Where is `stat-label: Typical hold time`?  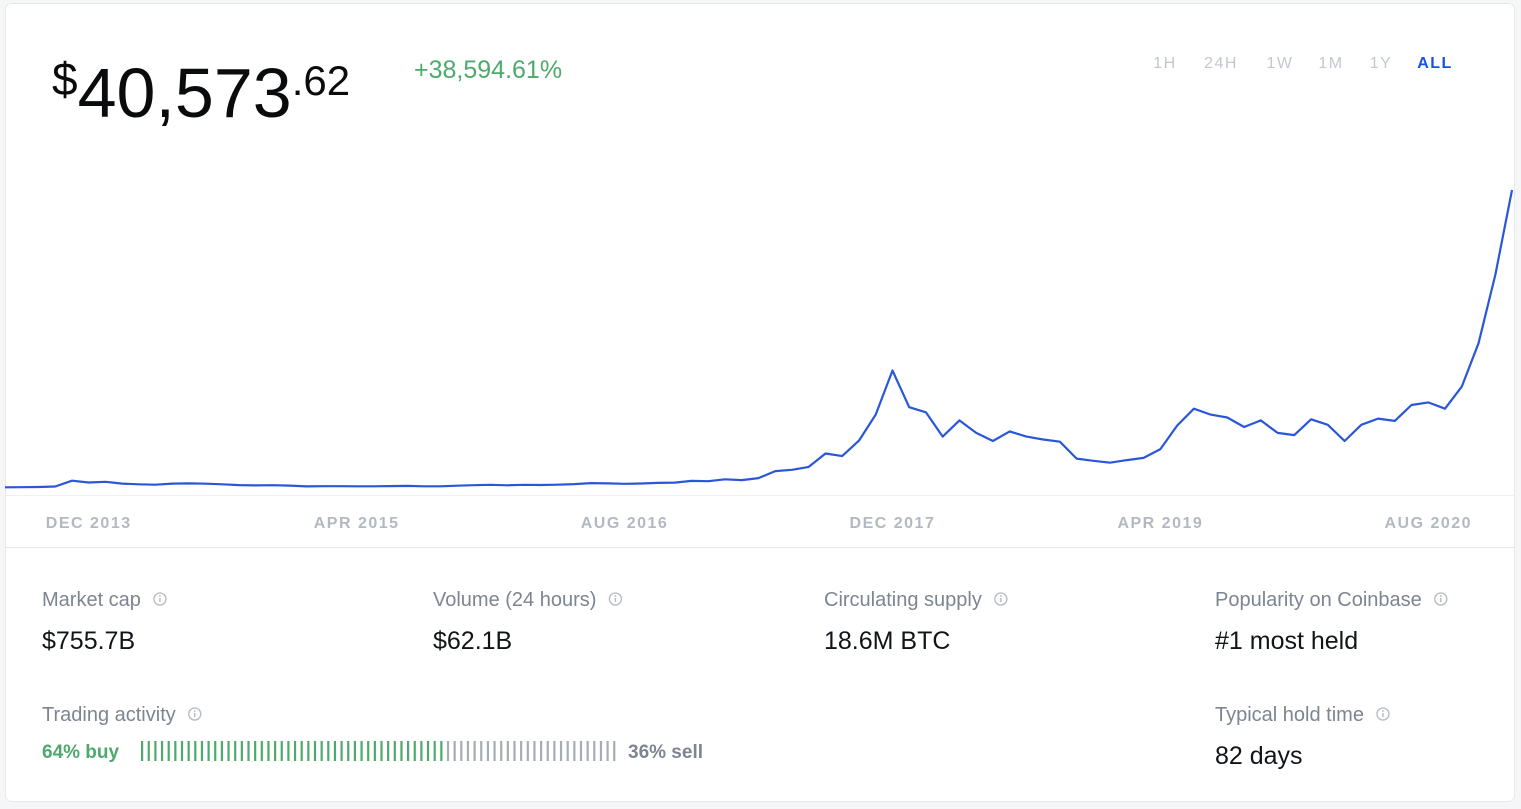 stat-label: Typical hold time is located at coordinates (1289, 715).